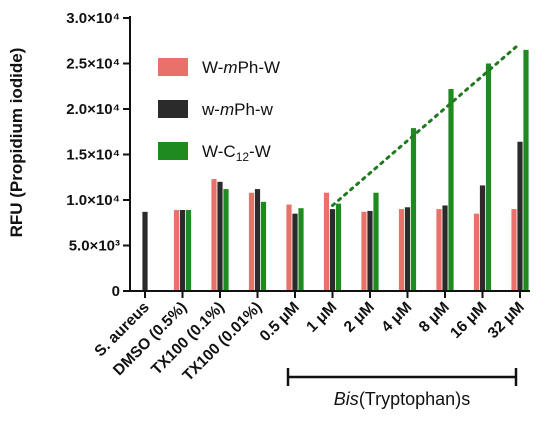 The height and width of the screenshot is (425, 550). I want to click on x-tick-label: 16 μM, so click(468, 320).